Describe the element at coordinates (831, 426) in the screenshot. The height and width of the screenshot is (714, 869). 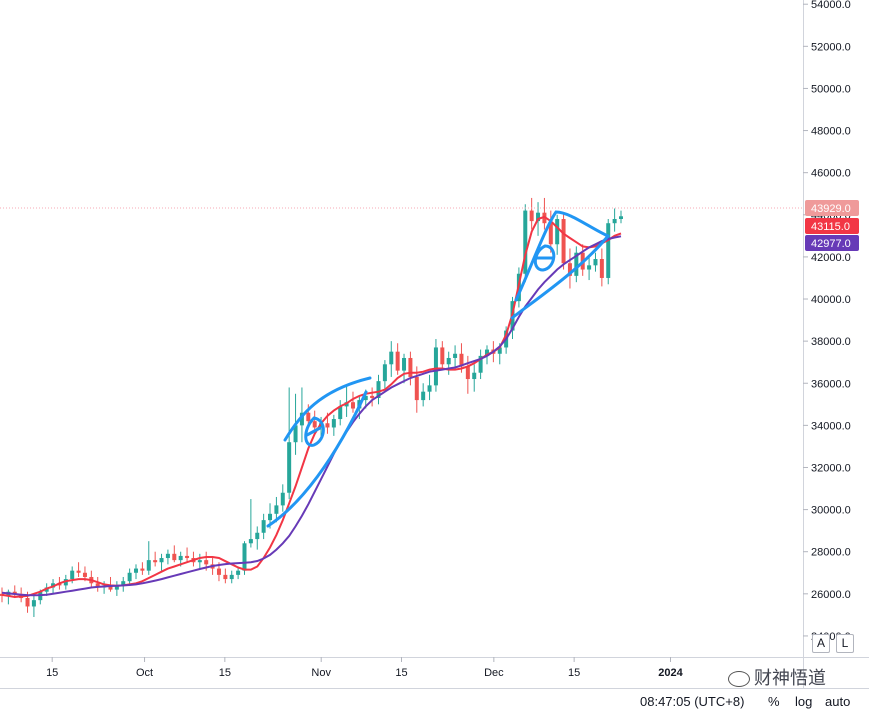
I see `y-tick-label: 34000.0` at that location.